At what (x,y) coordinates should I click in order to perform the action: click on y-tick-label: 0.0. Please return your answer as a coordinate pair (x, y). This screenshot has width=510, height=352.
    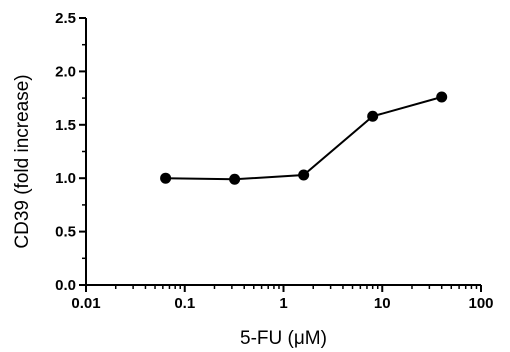
    Looking at the image, I should click on (65, 285).